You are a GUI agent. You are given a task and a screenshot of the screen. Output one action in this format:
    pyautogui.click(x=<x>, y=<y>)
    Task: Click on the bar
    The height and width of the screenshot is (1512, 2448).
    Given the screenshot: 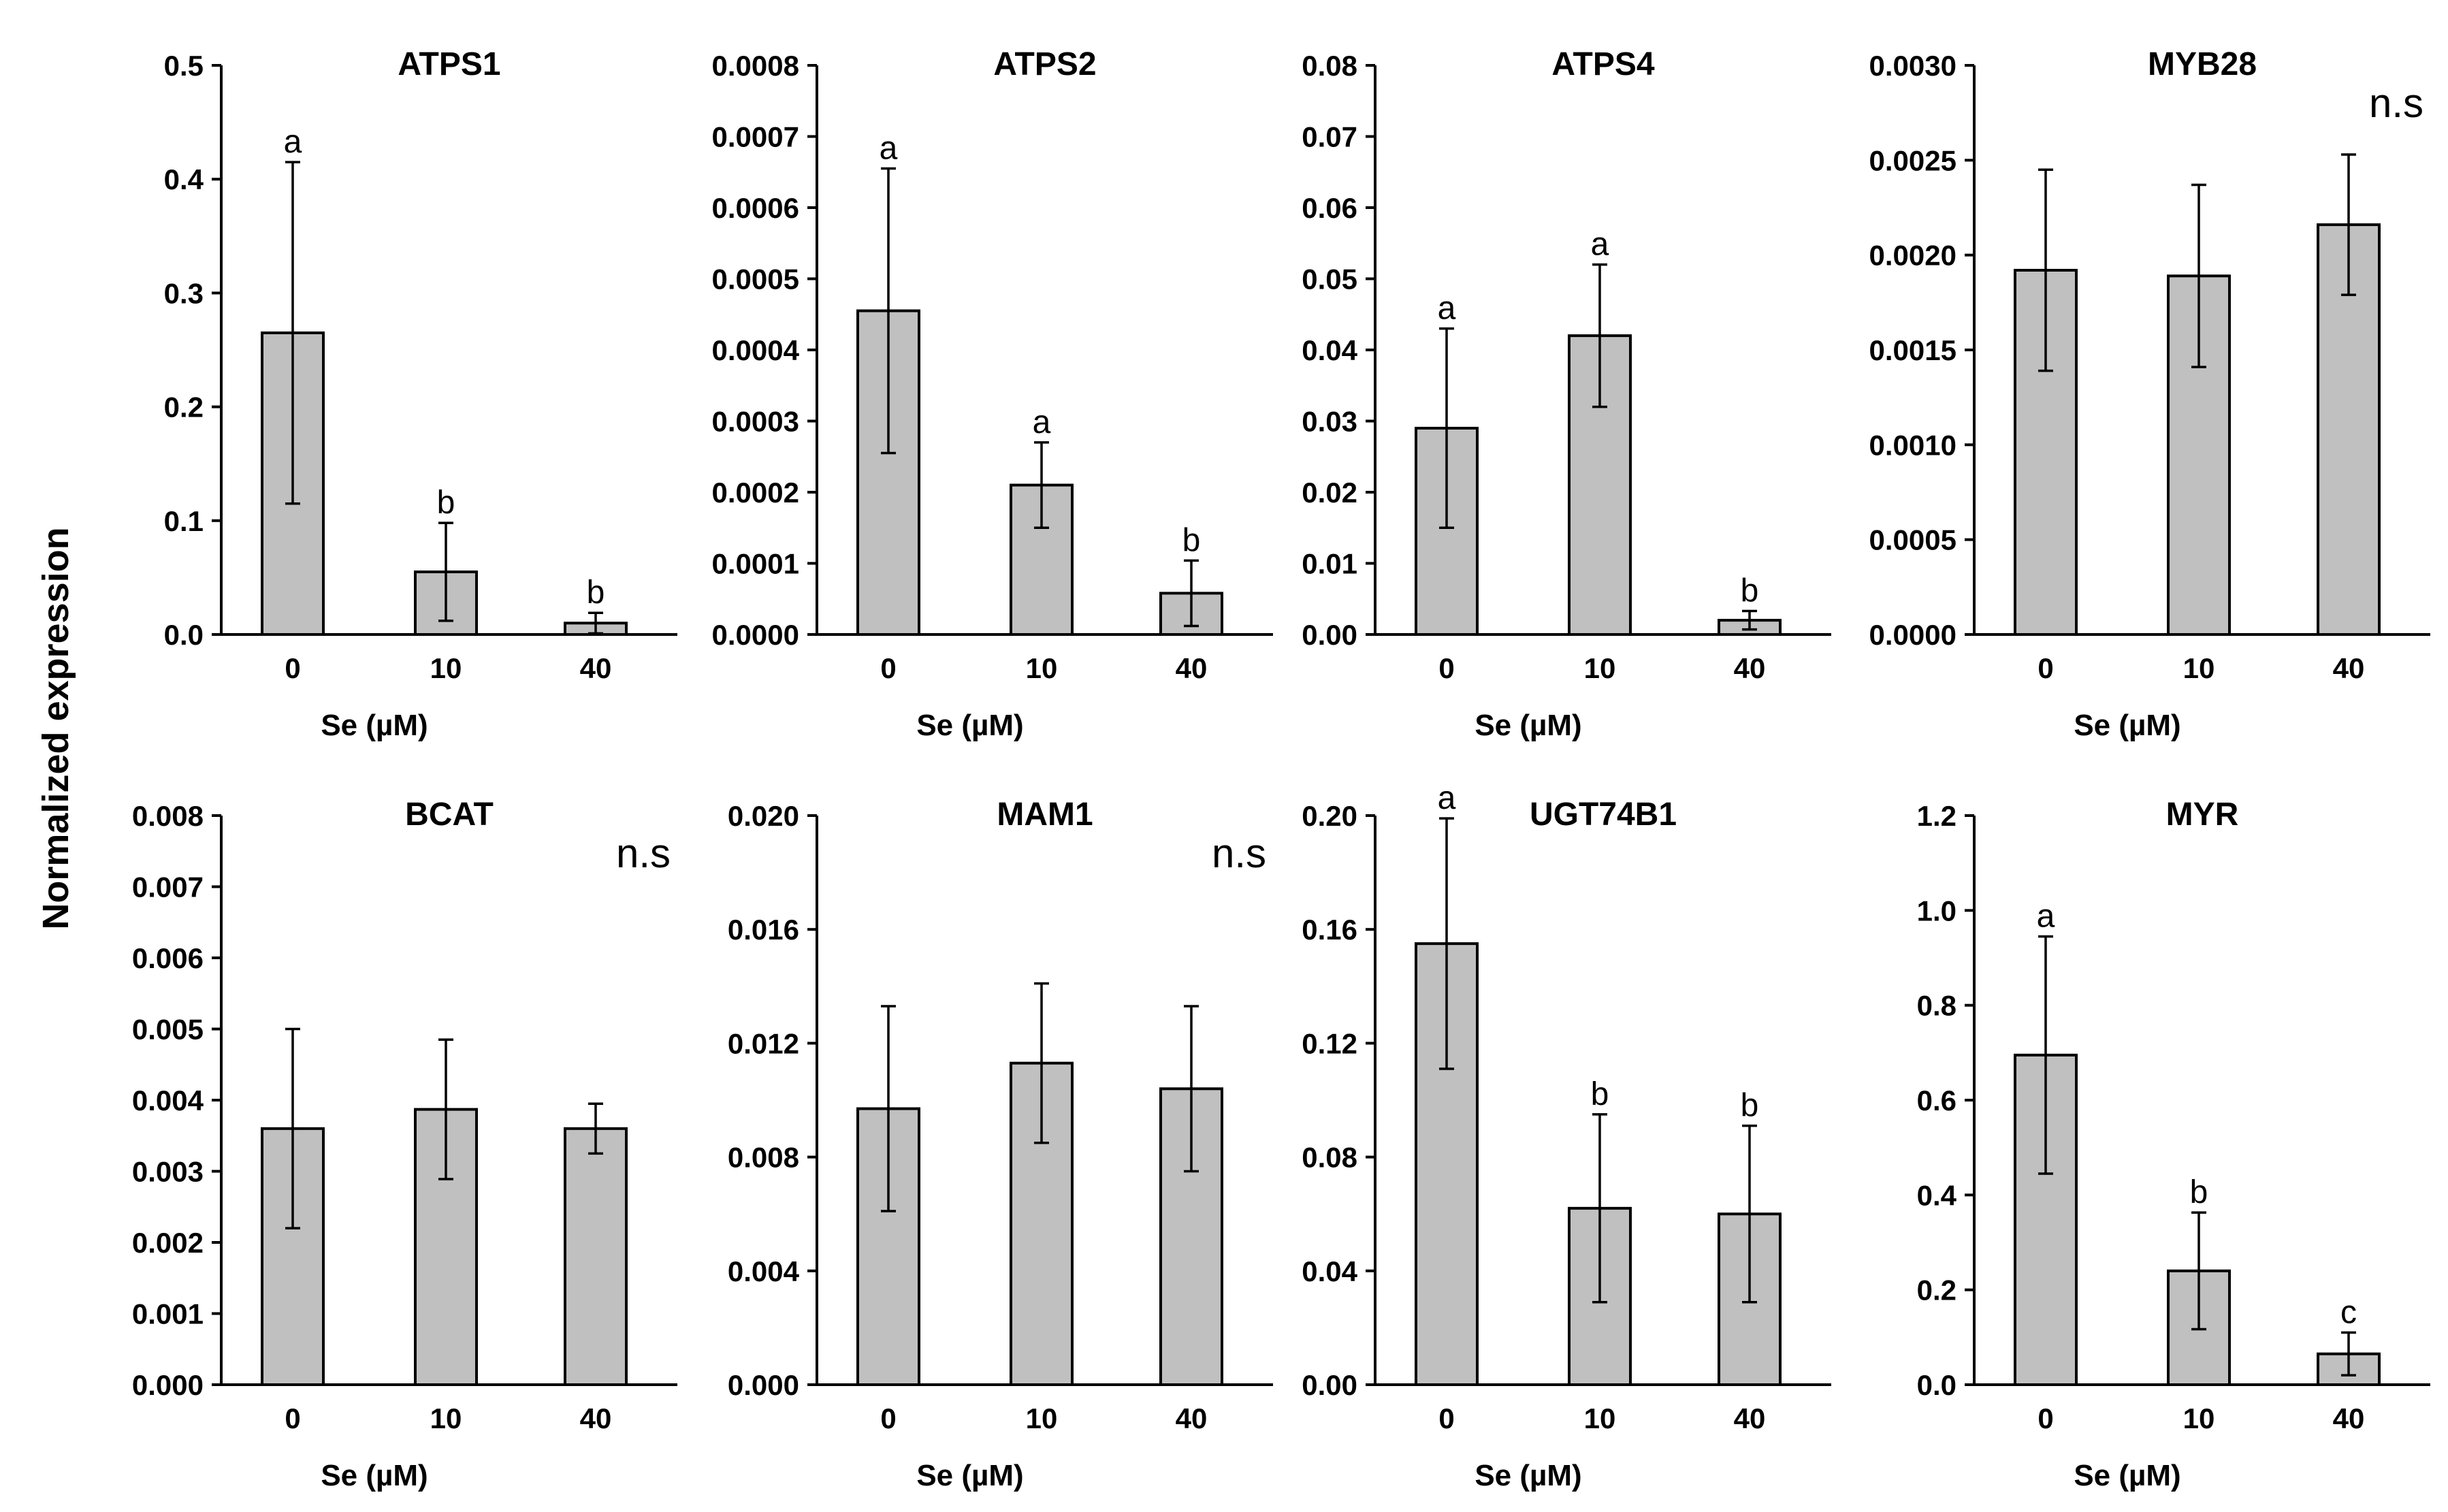 What is the action you would take?
    pyautogui.click(x=596, y=1257)
    